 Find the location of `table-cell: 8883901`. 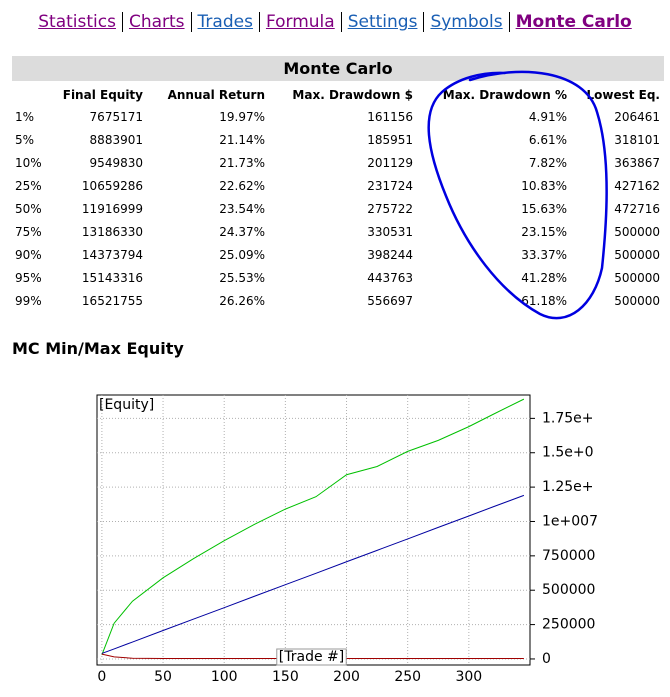

table-cell: 8883901 is located at coordinates (116, 140).